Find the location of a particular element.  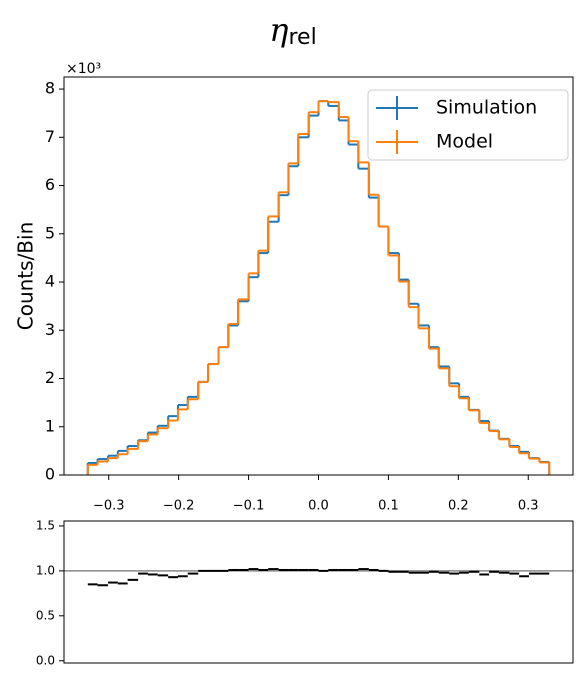

y-tick-label: 4 is located at coordinates (50, 281).